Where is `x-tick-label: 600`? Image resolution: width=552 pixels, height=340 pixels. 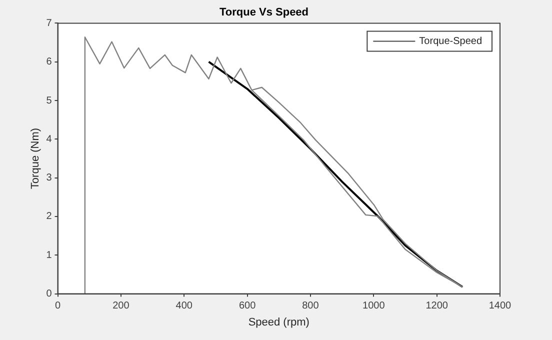
x-tick-label: 600 is located at coordinates (247, 306).